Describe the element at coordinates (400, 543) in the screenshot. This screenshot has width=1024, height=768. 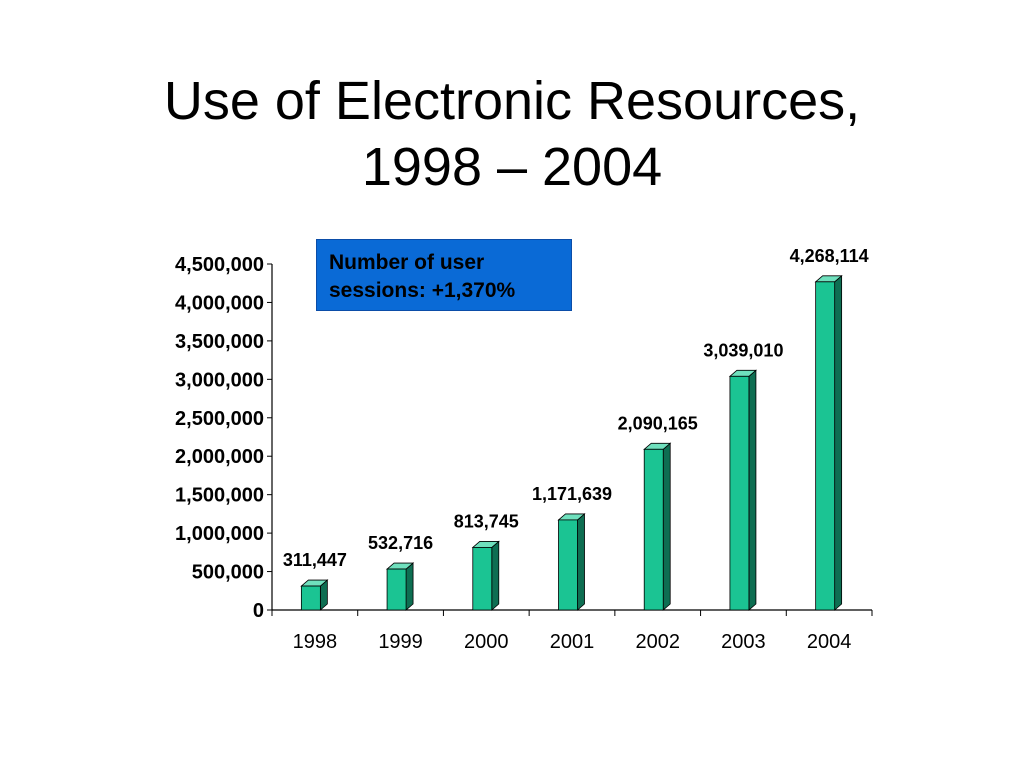
I see `data-label: 532,716` at that location.